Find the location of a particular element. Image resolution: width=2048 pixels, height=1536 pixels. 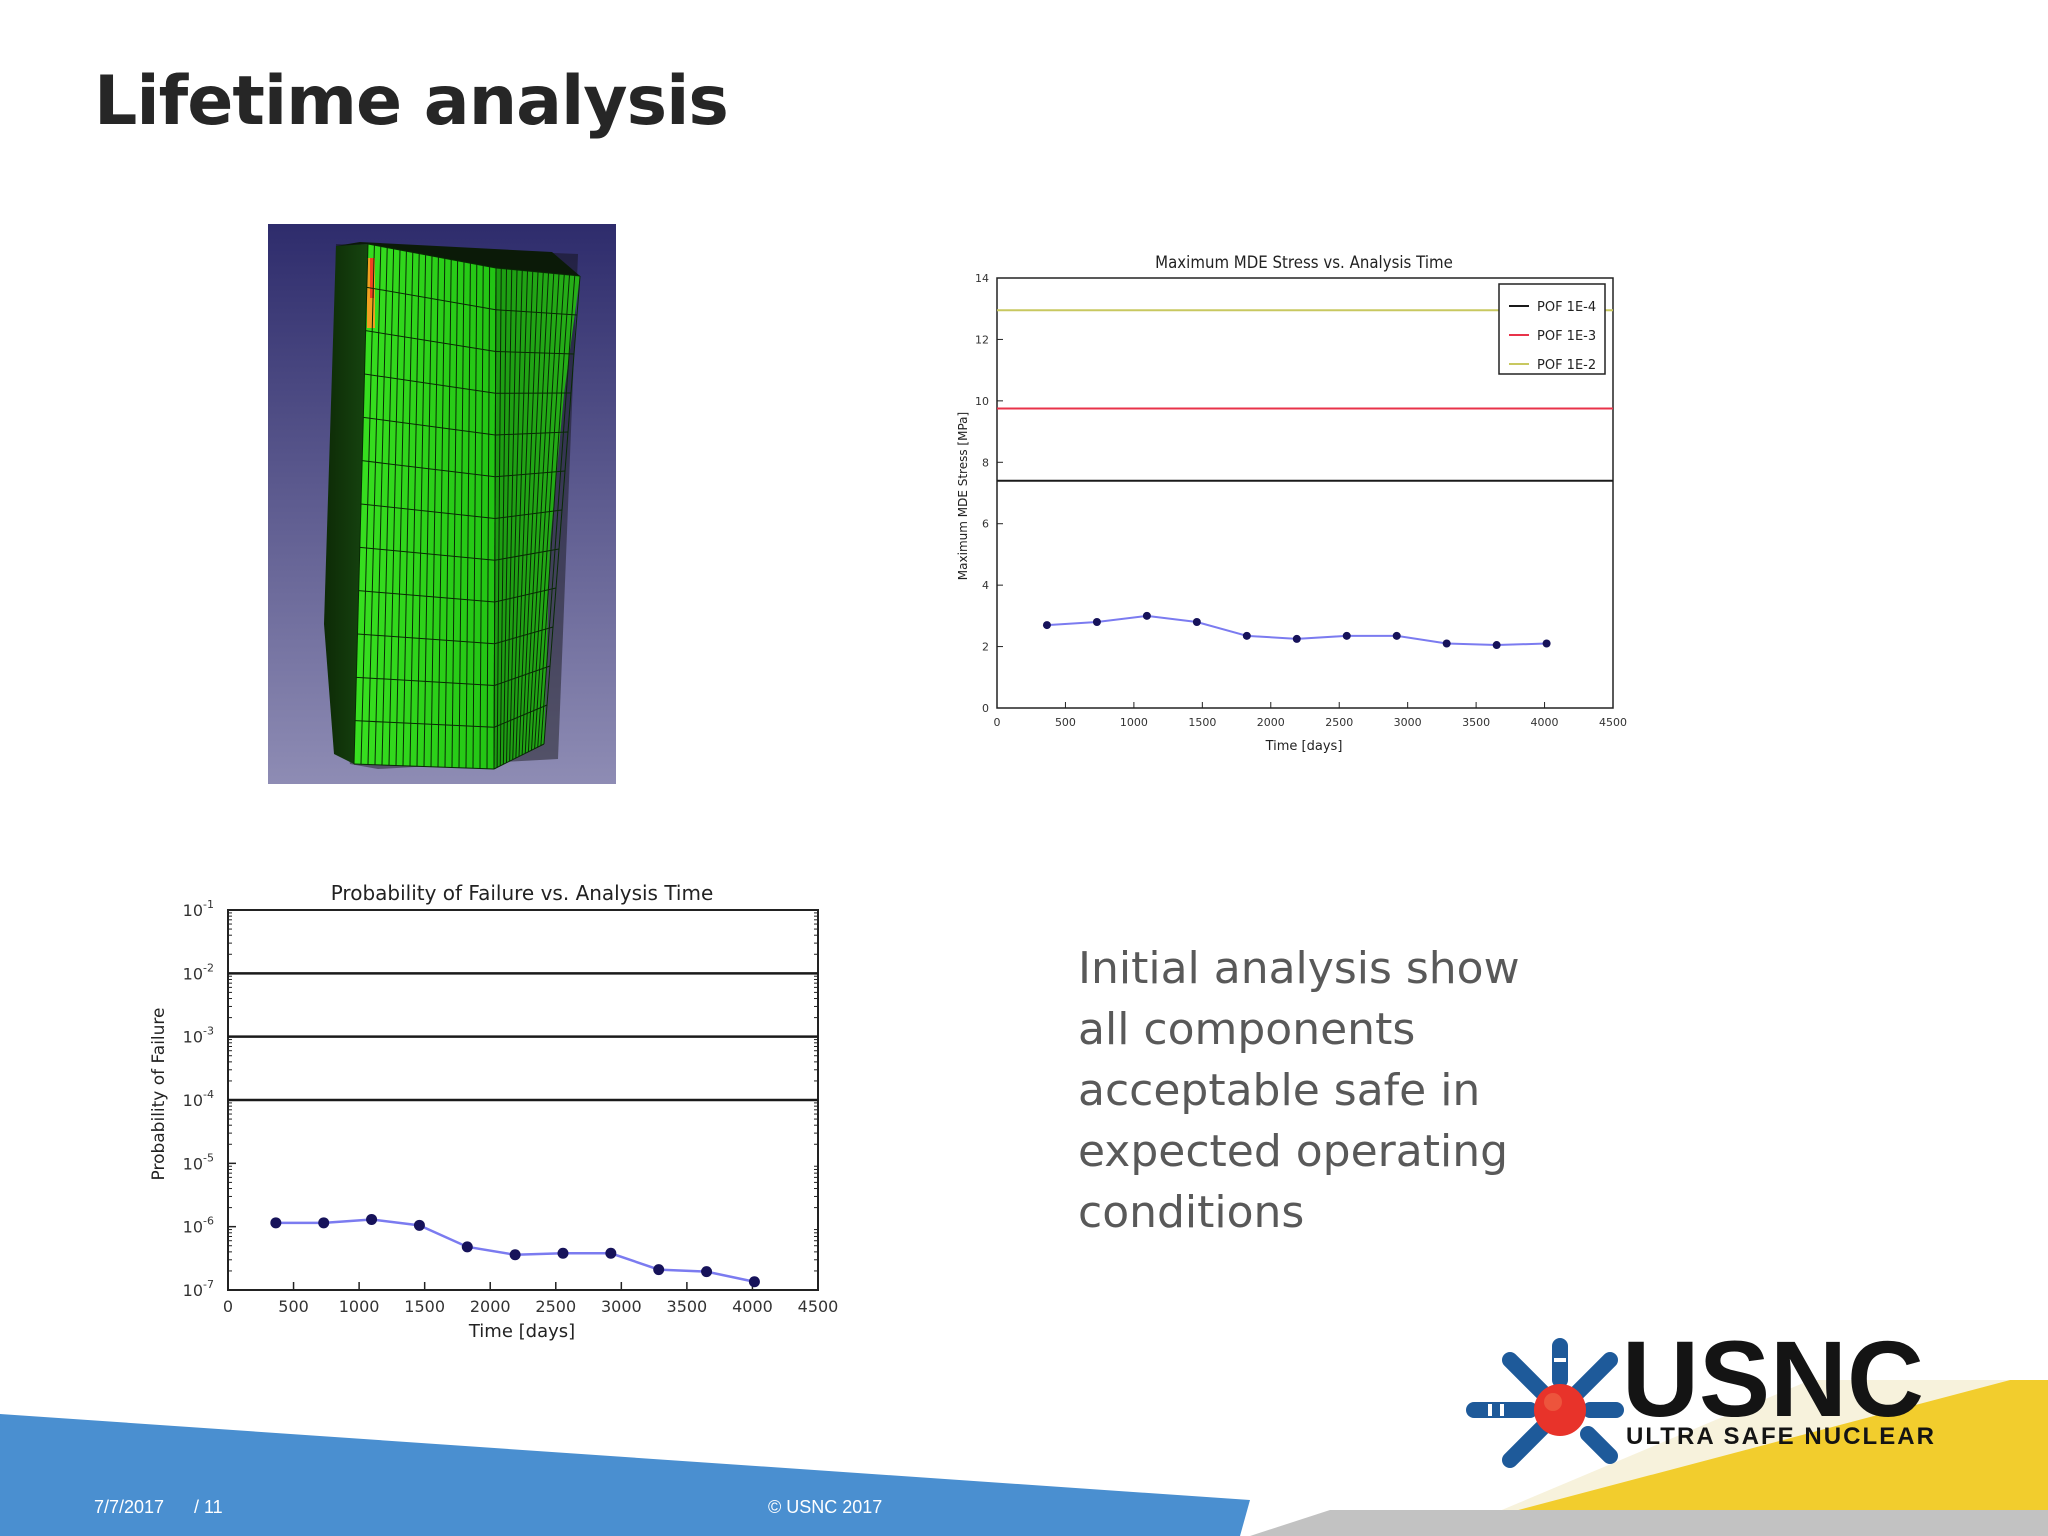

summary-line: acceptable safe in is located at coordinates (1279, 1090).